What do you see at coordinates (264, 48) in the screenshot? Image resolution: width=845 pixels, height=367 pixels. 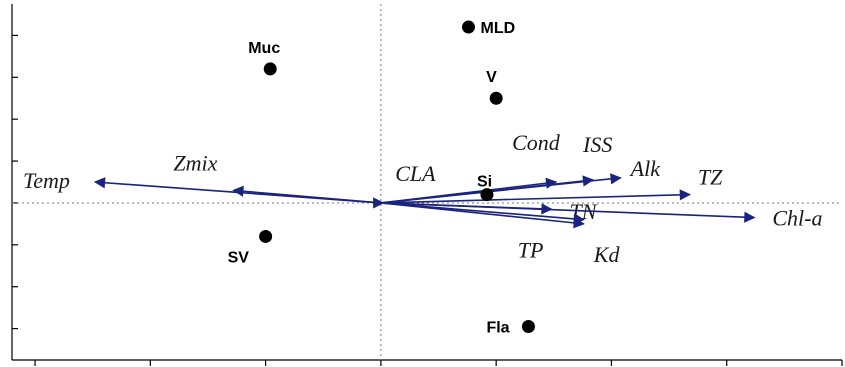 I see `point-label-muc: Muc` at bounding box center [264, 48].